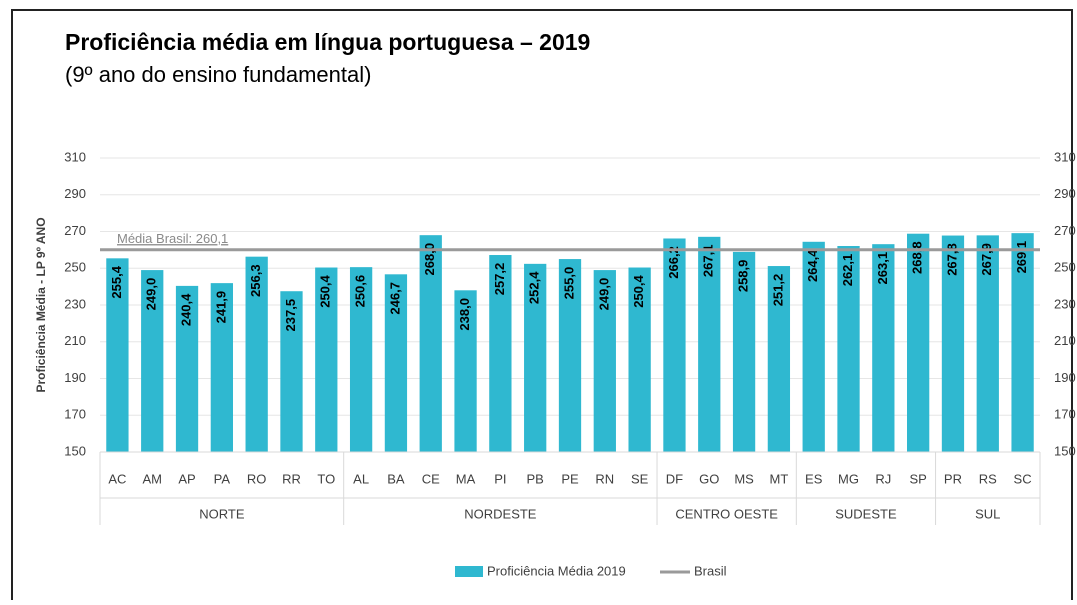 Image resolution: width=1077 pixels, height=605 pixels. I want to click on y-tick-label: 230, so click(75, 303).